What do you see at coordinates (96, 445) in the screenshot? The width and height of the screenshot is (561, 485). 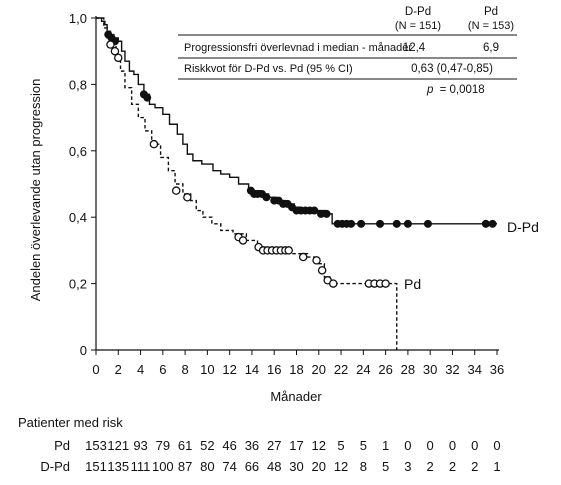 I see `risk-cell: 153` at bounding box center [96, 445].